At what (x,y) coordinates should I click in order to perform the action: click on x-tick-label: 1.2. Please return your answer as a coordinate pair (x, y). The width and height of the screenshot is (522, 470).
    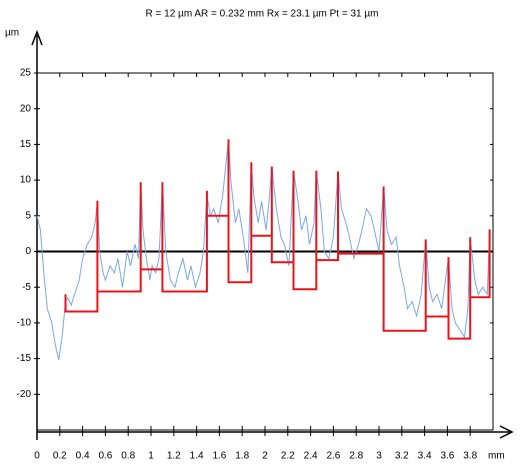
    Looking at the image, I should click on (174, 456).